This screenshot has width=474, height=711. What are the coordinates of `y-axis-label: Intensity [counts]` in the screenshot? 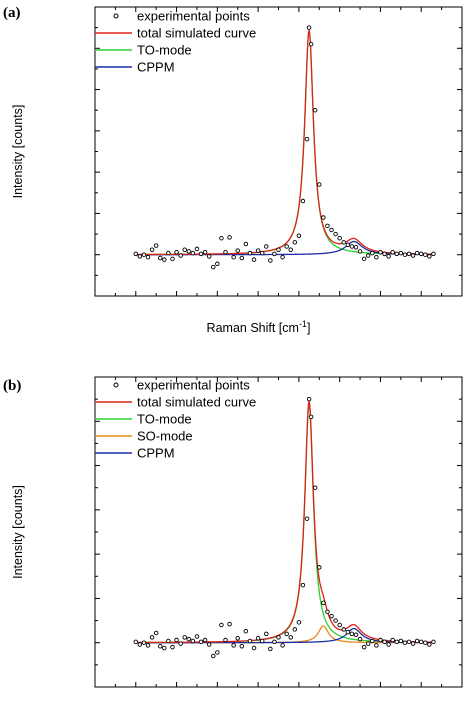 It's located at (18, 152).